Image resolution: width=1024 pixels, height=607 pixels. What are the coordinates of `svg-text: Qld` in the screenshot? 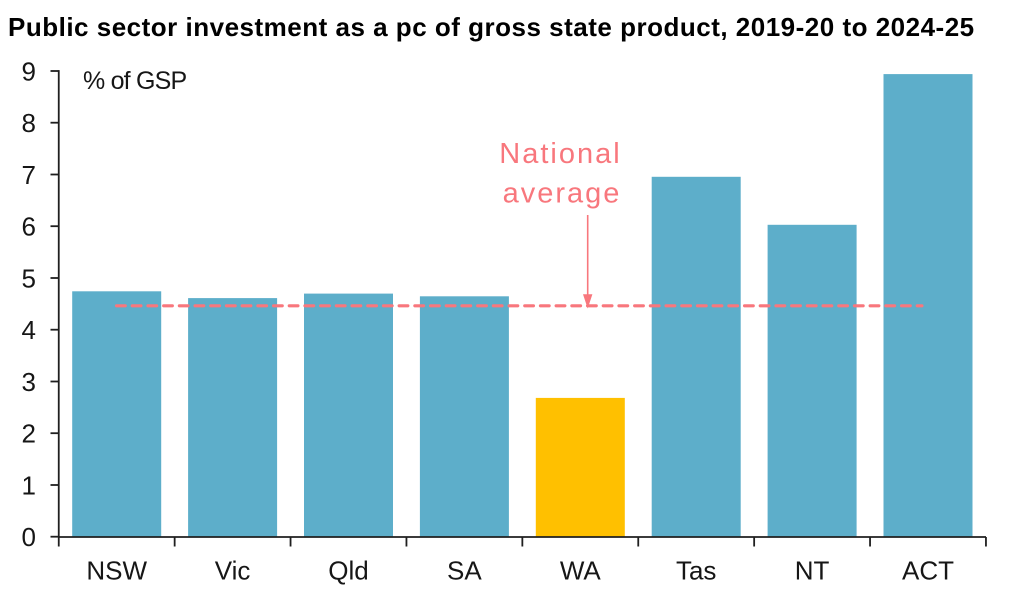 It's located at (348, 570).